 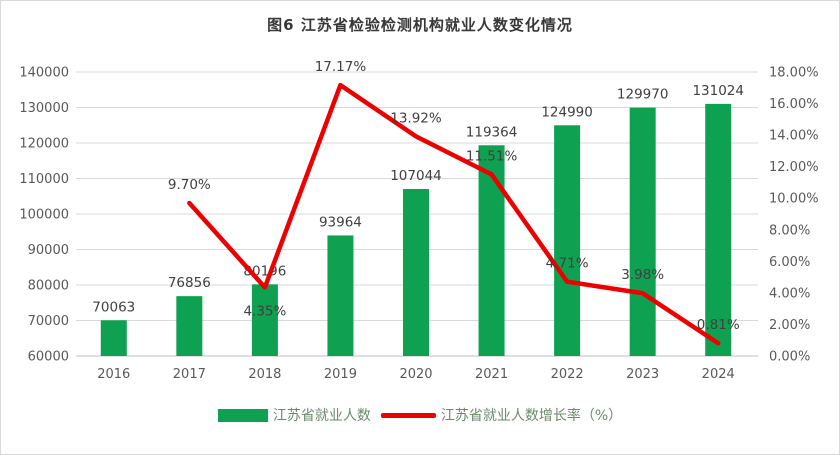 What do you see at coordinates (189, 374) in the screenshot?
I see `x-axis-label: 2017` at bounding box center [189, 374].